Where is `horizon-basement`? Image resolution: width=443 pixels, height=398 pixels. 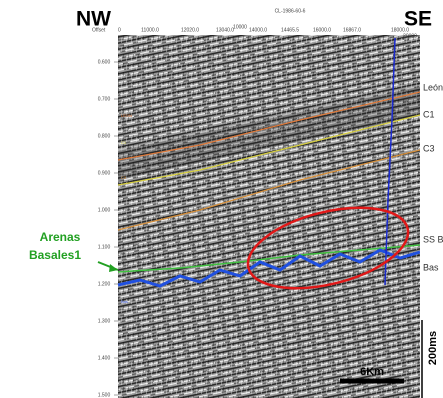
horizon-basement is located at coordinates (269, 268).